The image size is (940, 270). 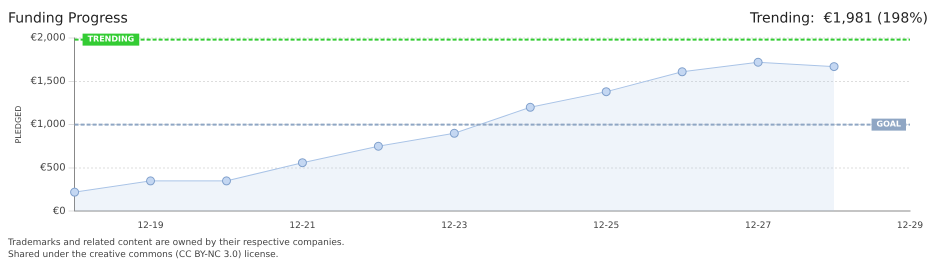 What do you see at coordinates (18, 125) in the screenshot?
I see `y-axis-title: PLEDGED` at bounding box center [18, 125].